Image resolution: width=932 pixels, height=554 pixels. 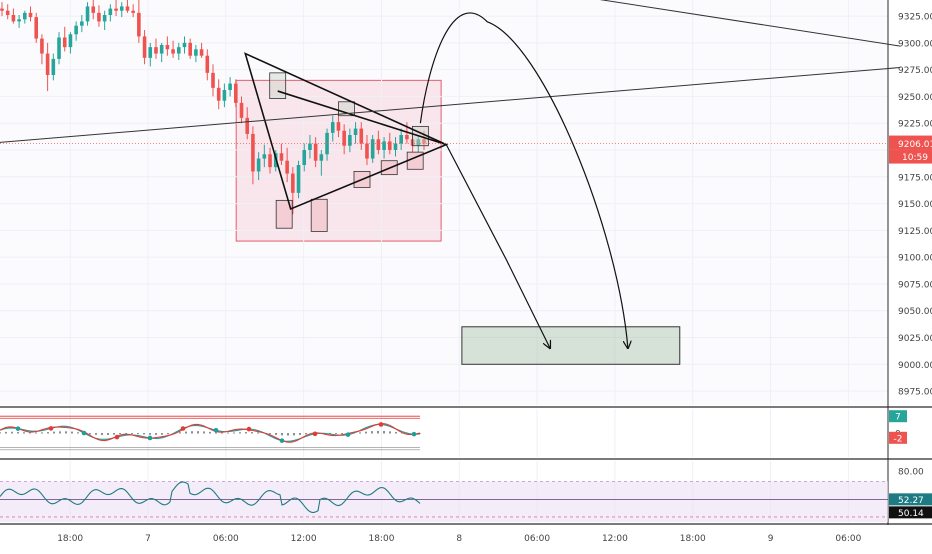 I want to click on price-tick-label: 9000.00, so click(x=915, y=366).